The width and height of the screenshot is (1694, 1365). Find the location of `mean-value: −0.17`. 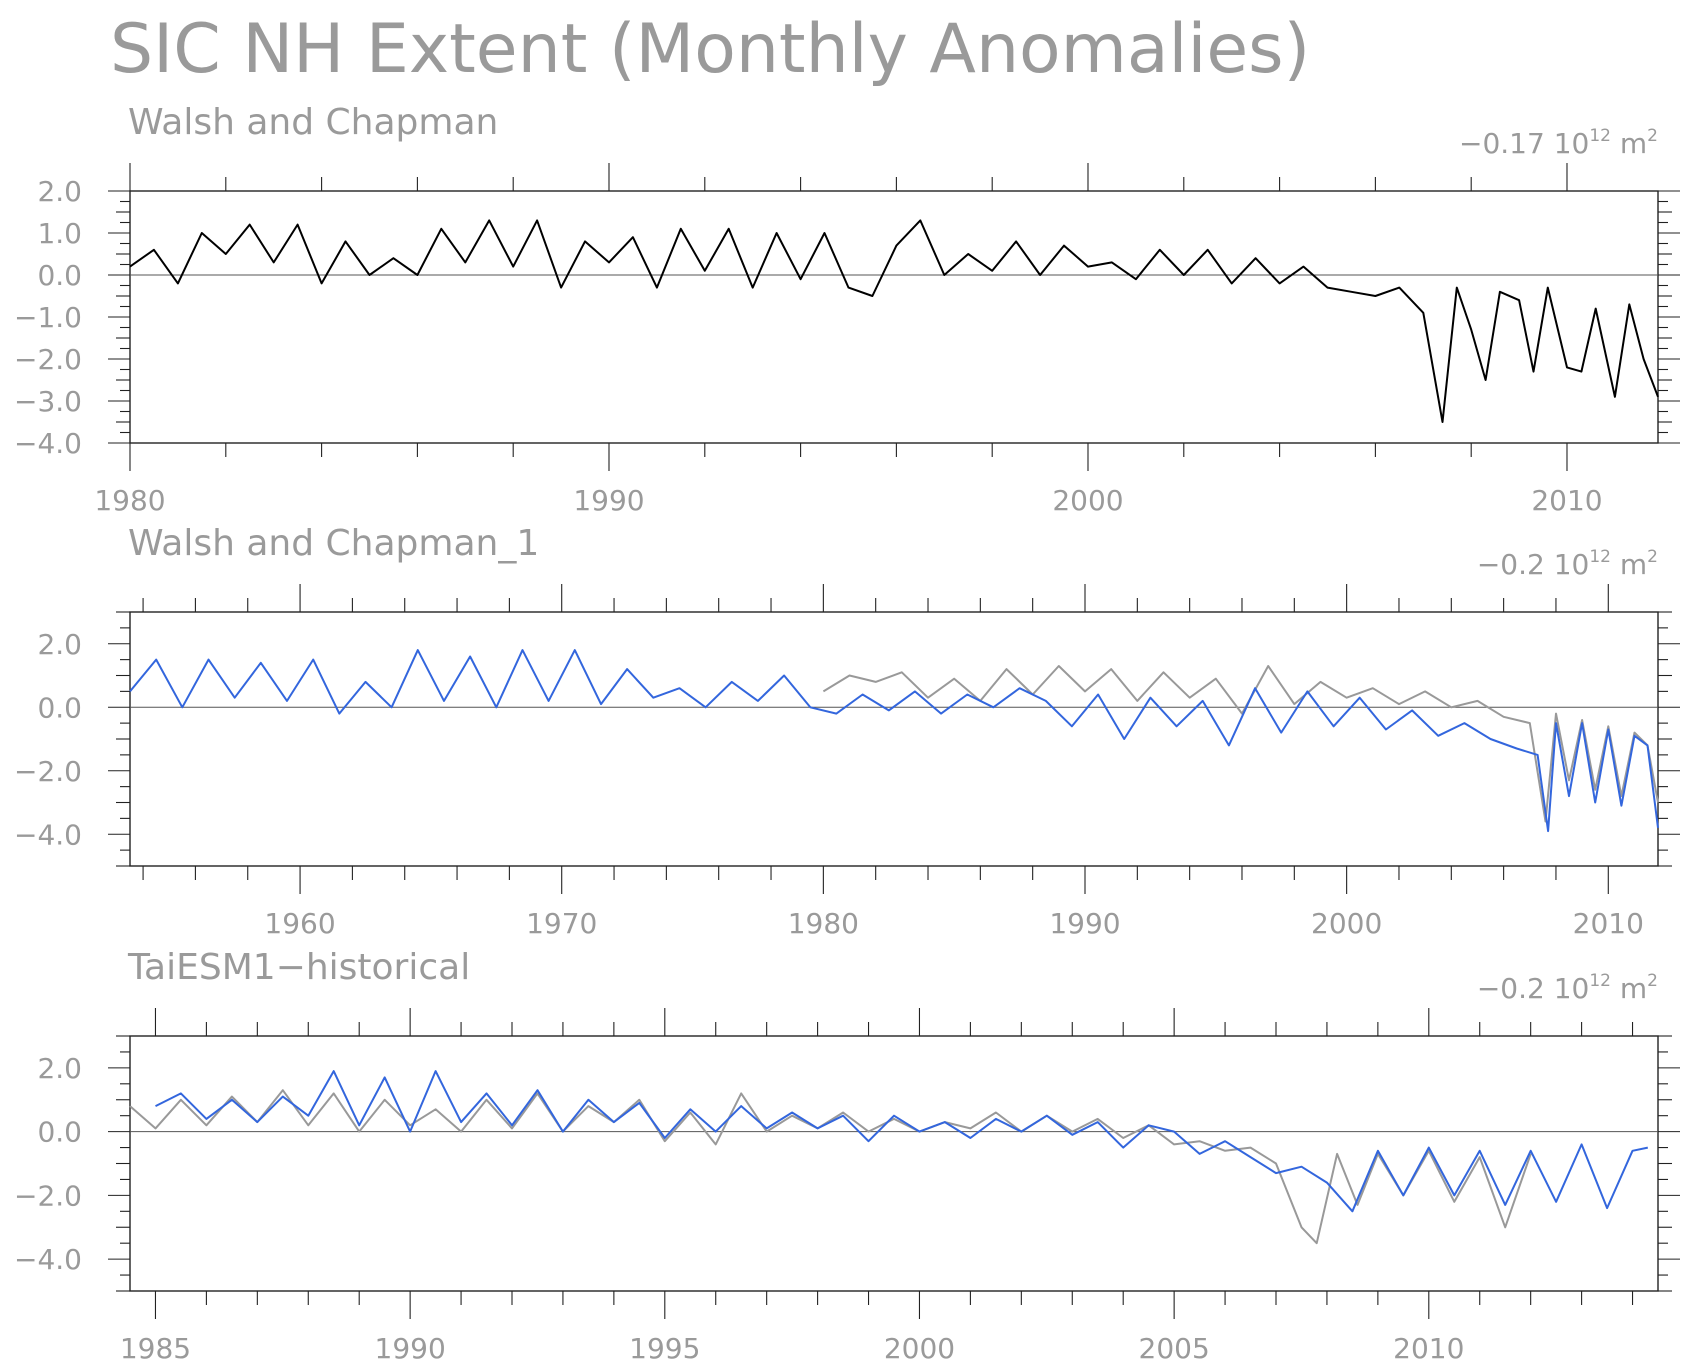

mean-value: −0.17 is located at coordinates (1506, 143).